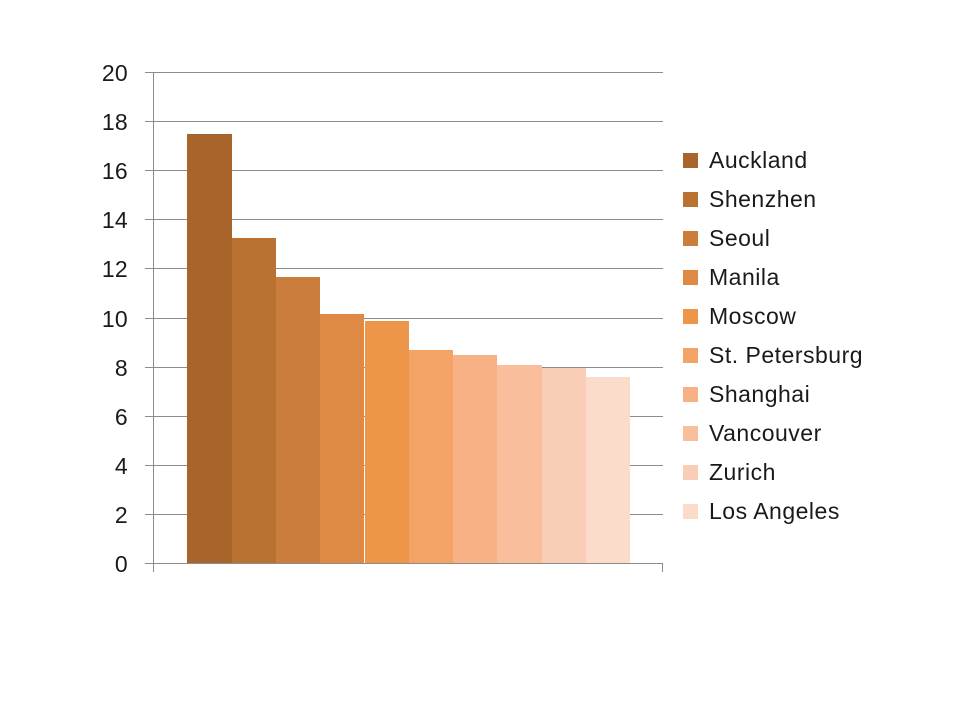  What do you see at coordinates (121, 367) in the screenshot?
I see `y-axis-label-8: 8` at bounding box center [121, 367].